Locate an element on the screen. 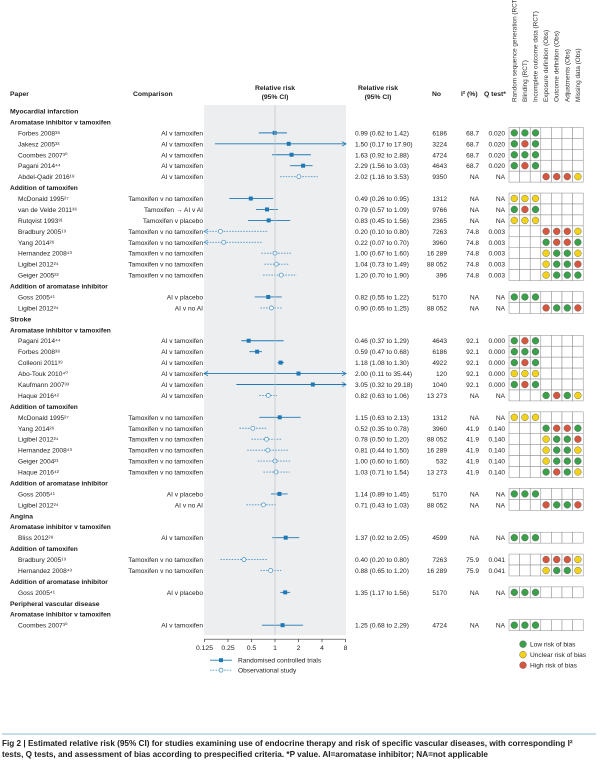 Image resolution: width=600 pixels, height=766 pixels. header-comparison: Comparison is located at coordinates (153, 94).